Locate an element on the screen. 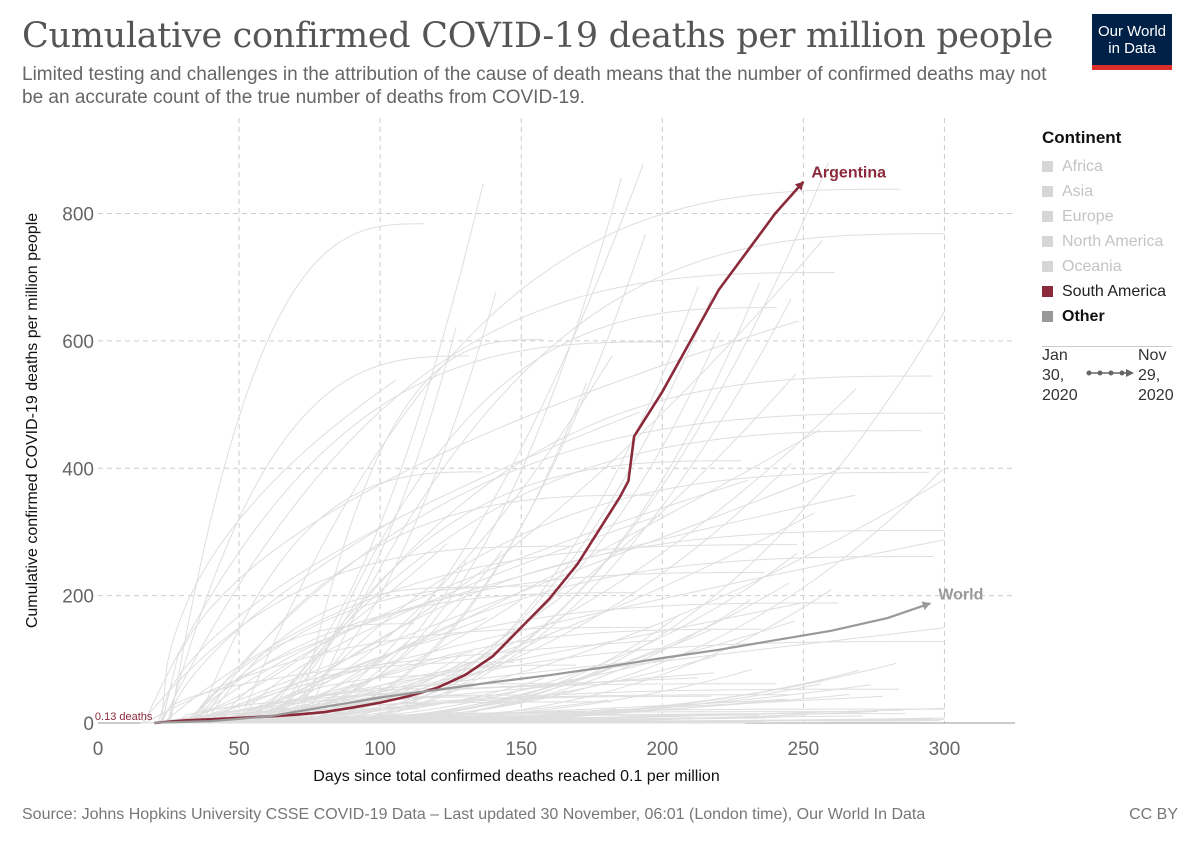 Image resolution: width=1200 pixels, height=847 pixels. y-tick-label: 800 is located at coordinates (78, 215).